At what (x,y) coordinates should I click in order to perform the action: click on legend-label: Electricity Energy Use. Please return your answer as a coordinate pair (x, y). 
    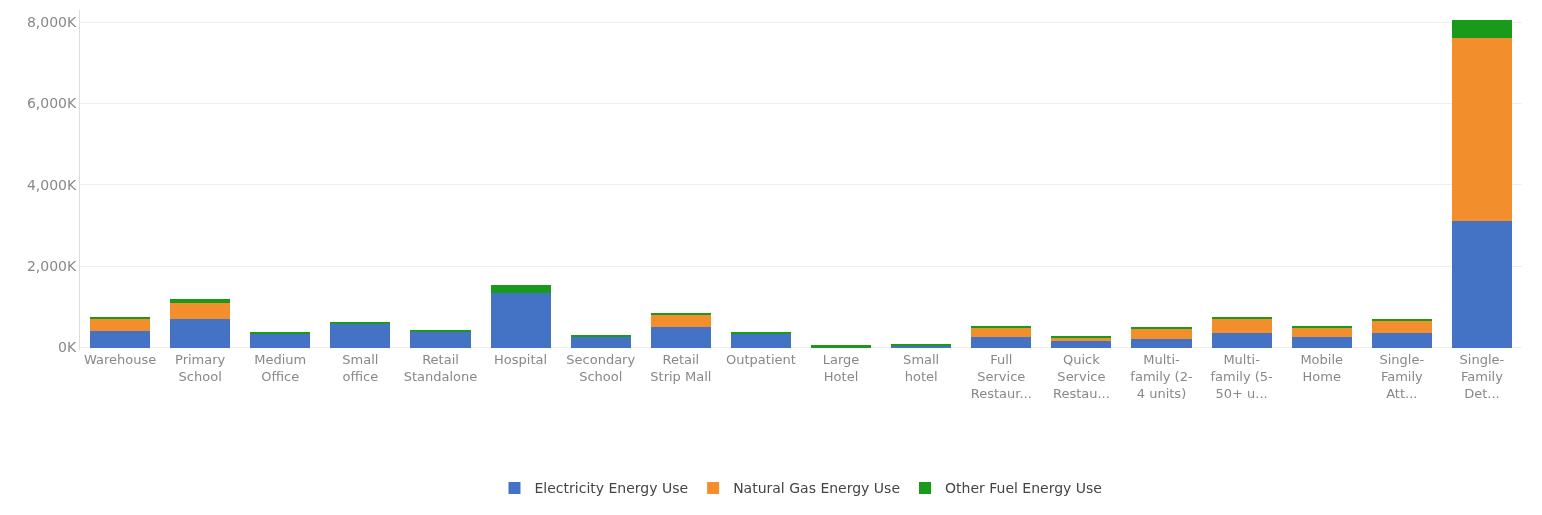
    Looking at the image, I should click on (611, 488).